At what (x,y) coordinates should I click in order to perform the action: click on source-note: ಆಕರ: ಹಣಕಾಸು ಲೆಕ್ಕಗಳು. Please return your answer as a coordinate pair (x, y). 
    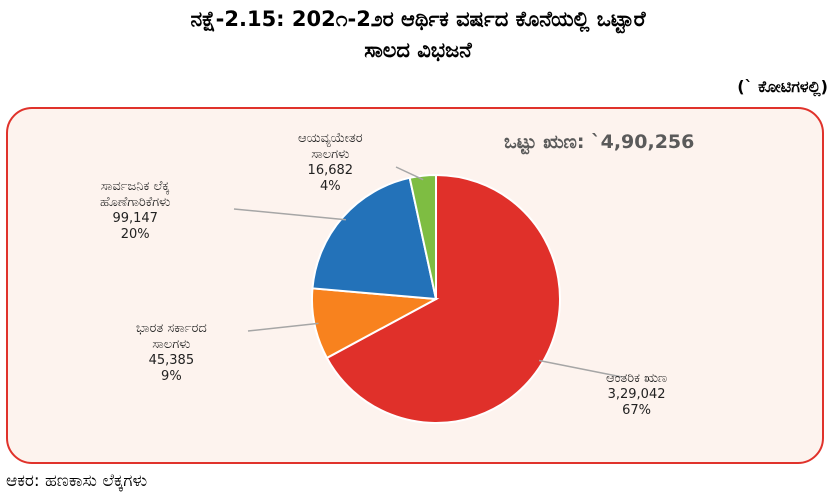
    Looking at the image, I should click on (77, 481).